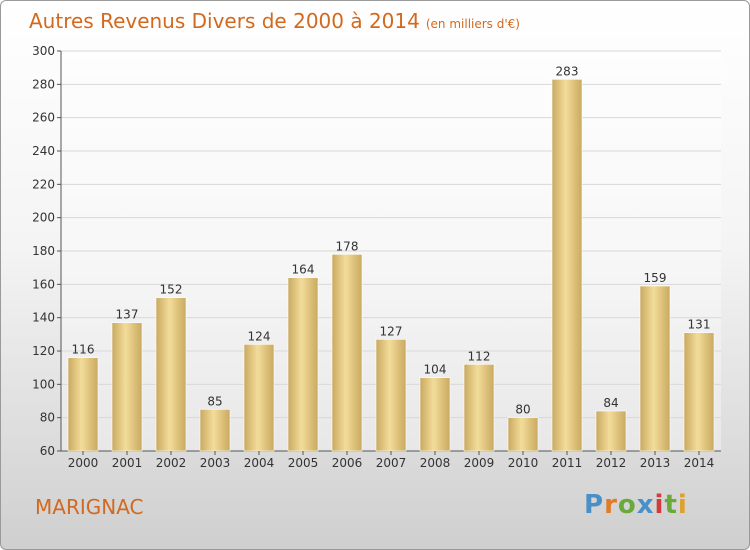  I want to click on y-tick-label: 60, so click(47, 451).